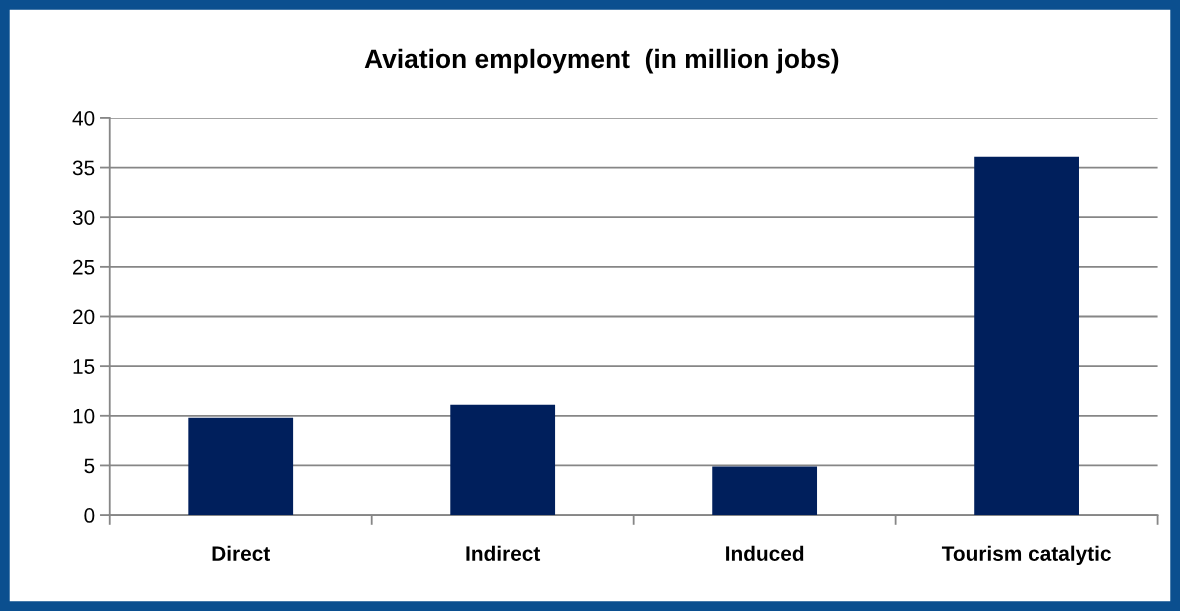 This screenshot has width=1180, height=611. I want to click on y-tick-label: 25, so click(84, 267).